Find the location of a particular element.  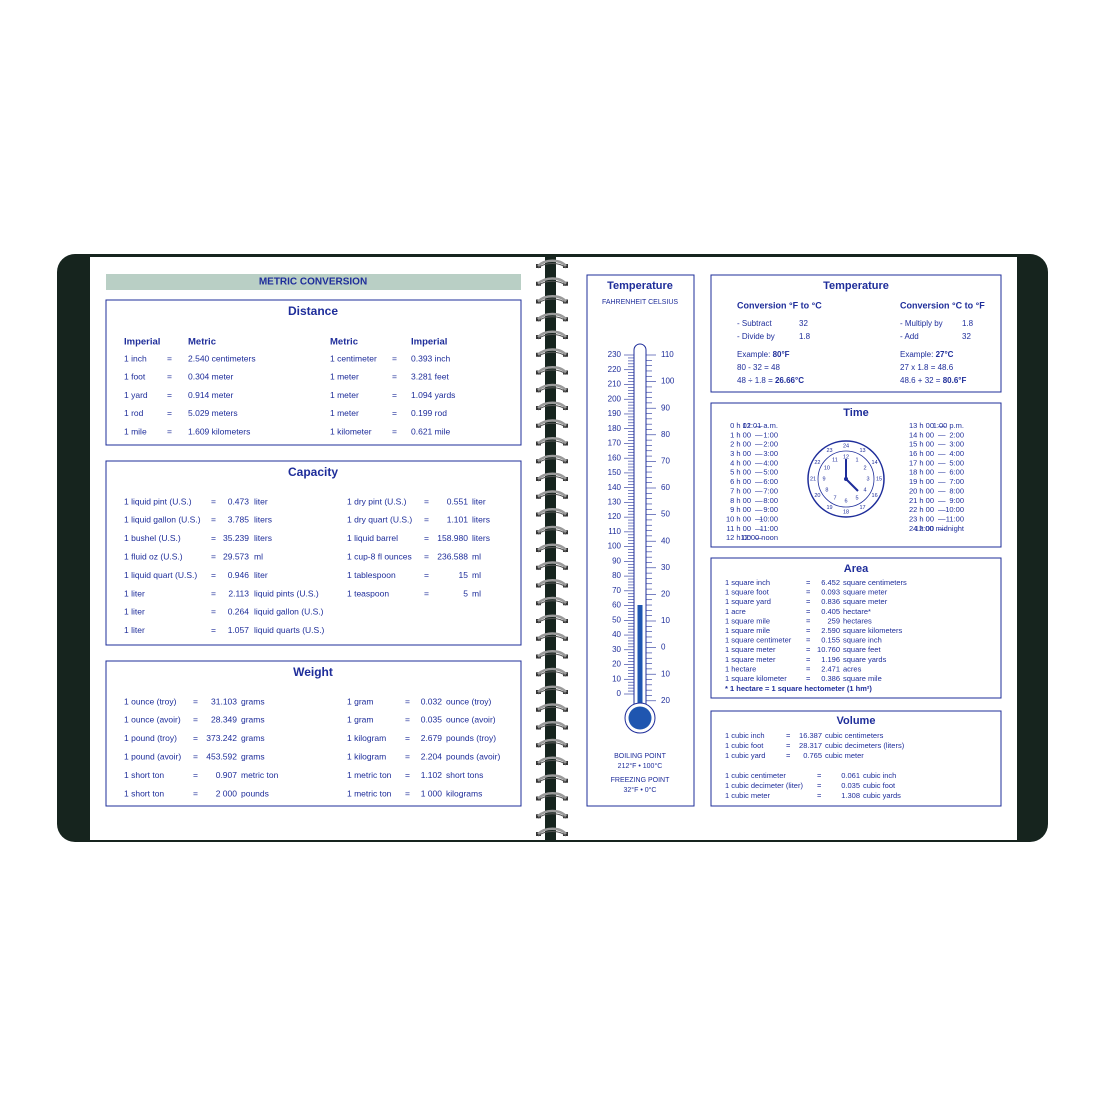

column-header: Metric is located at coordinates (202, 342).